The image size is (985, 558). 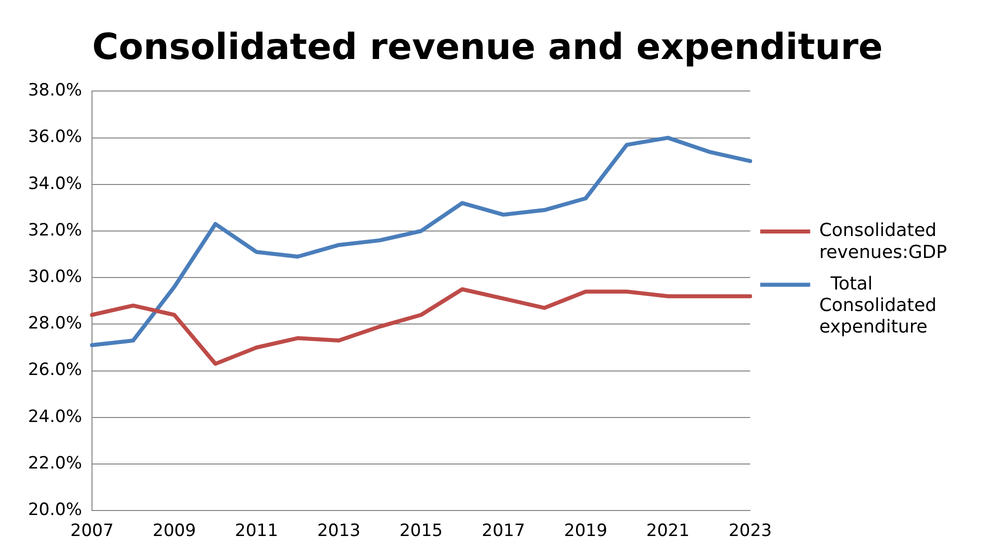 What do you see at coordinates (92, 531) in the screenshot?
I see `x-tick-label: 2007` at bounding box center [92, 531].